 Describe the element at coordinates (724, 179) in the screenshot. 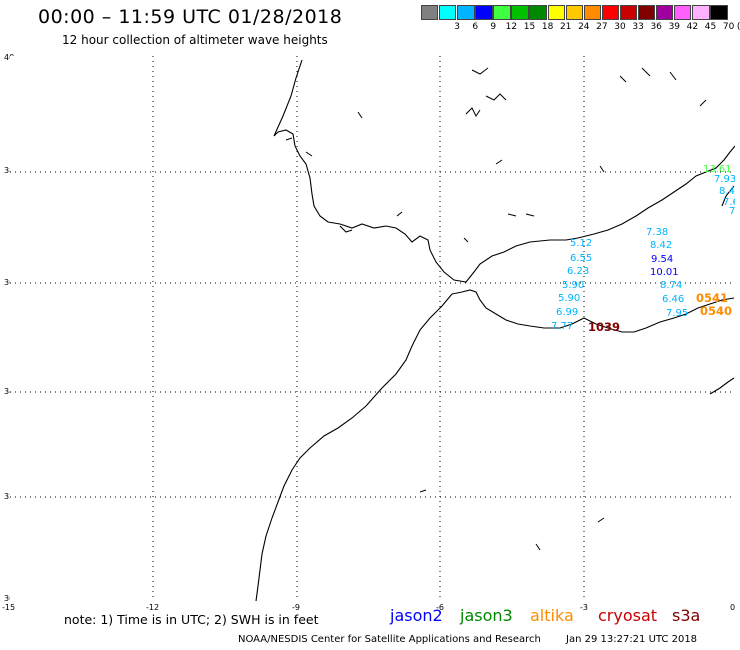

I see `wave-height-label: 7.93` at that location.